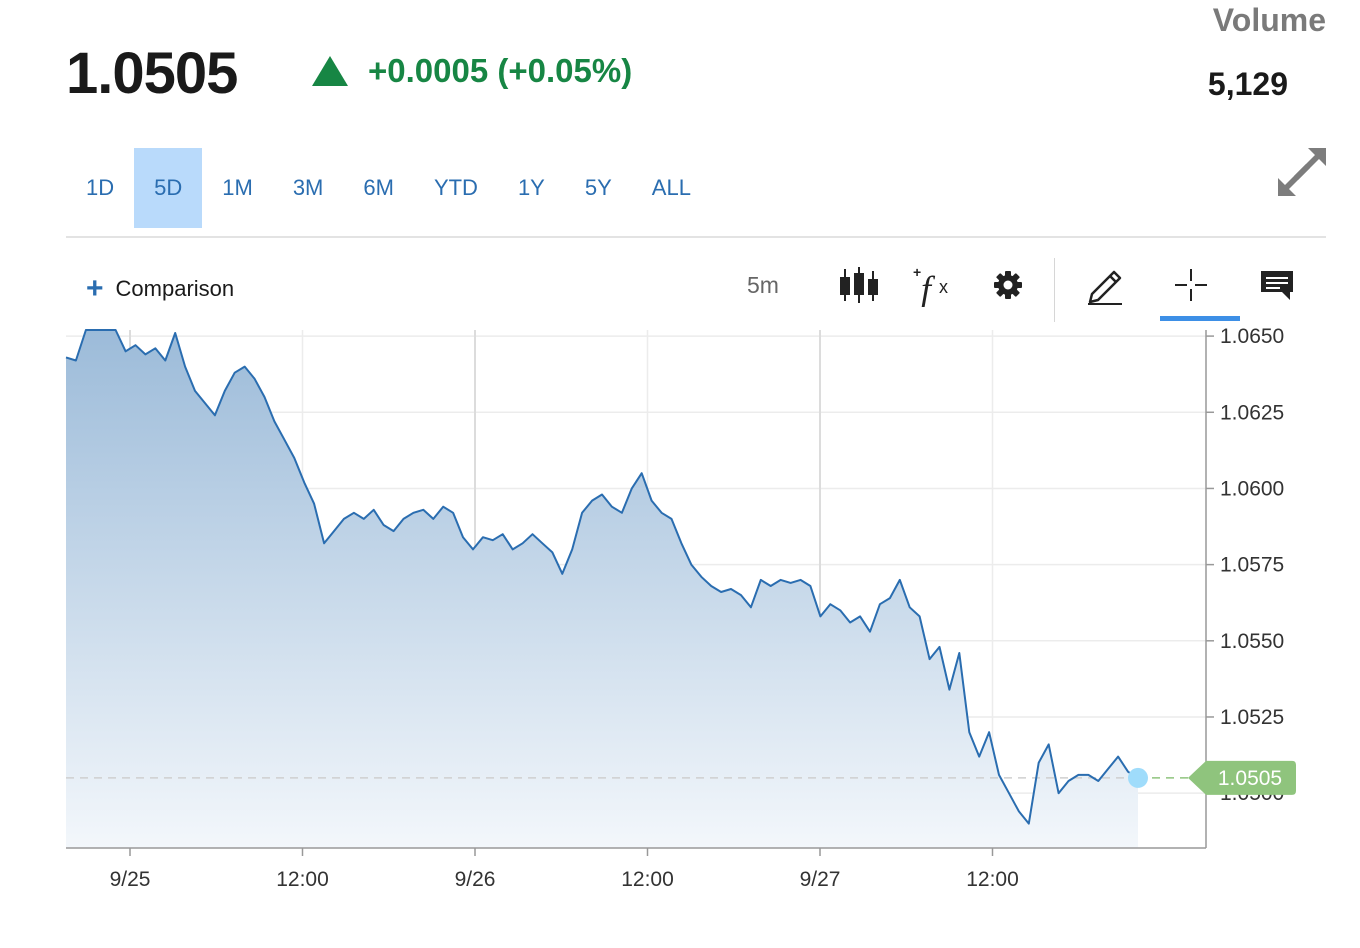 The image size is (1360, 948). What do you see at coordinates (1252, 488) in the screenshot?
I see `y-tick-label: 1.0600` at bounding box center [1252, 488].